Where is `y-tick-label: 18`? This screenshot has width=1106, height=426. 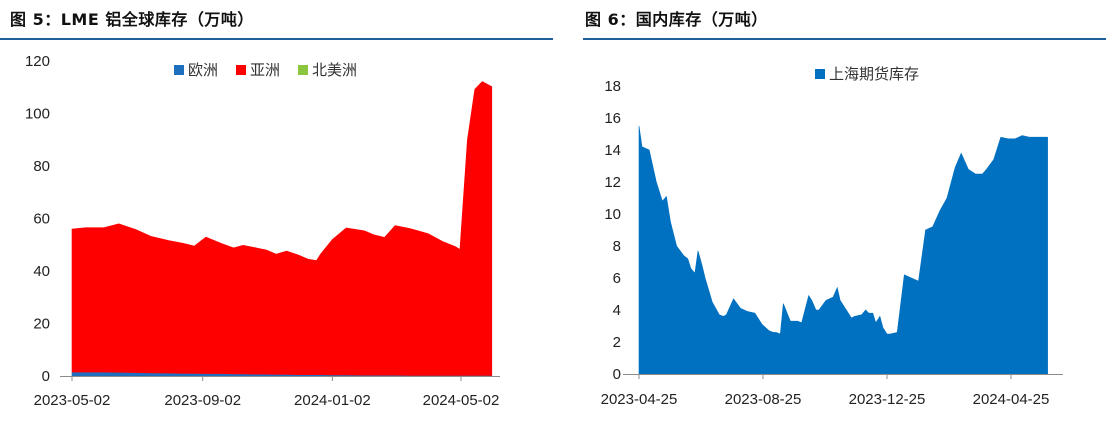 y-tick-label: 18 is located at coordinates (612, 86).